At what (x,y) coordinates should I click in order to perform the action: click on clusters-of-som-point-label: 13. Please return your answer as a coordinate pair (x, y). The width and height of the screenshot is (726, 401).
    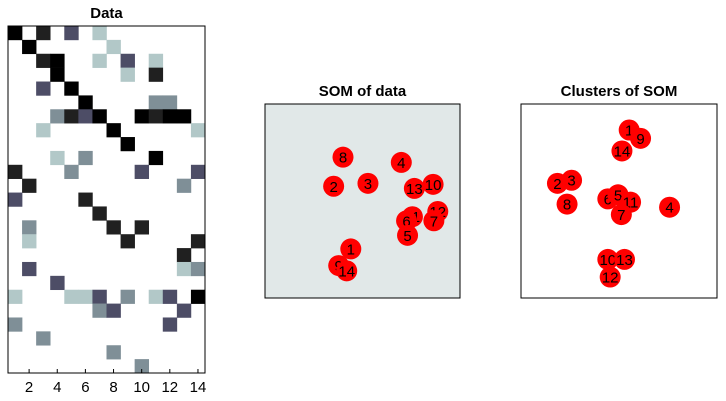
    Looking at the image, I should click on (624, 260).